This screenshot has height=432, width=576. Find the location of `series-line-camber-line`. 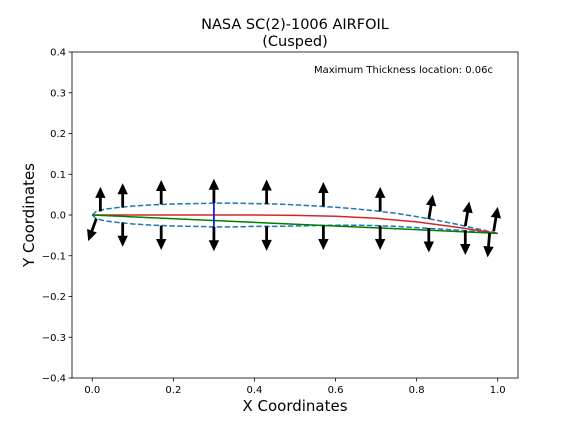

series-line-camber-line is located at coordinates (295, 224).